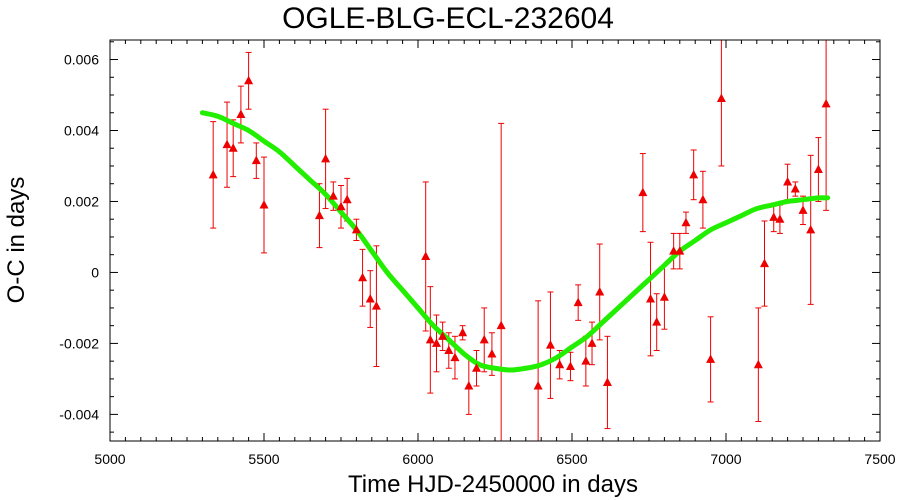 The width and height of the screenshot is (900, 500). I want to click on y-tick-label: 0, so click(95, 272).